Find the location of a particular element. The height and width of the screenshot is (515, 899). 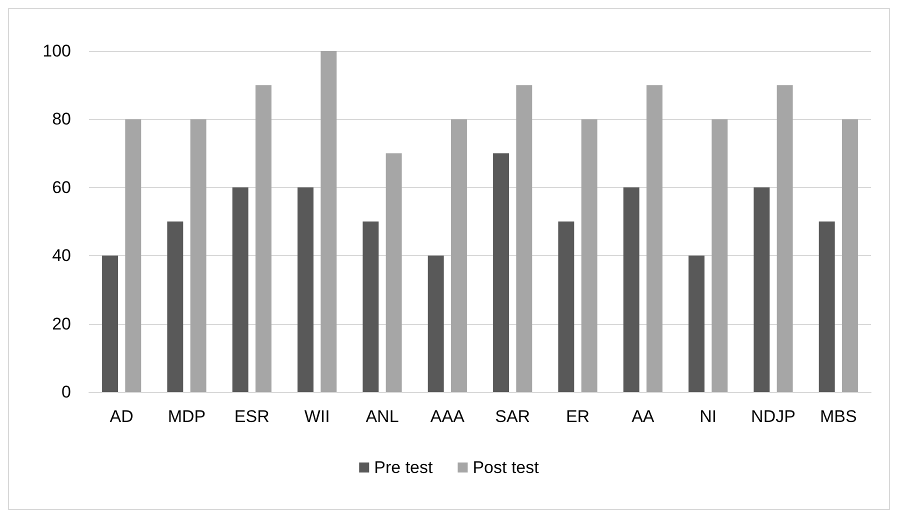

y-tick-label: 0 is located at coordinates (66, 392).